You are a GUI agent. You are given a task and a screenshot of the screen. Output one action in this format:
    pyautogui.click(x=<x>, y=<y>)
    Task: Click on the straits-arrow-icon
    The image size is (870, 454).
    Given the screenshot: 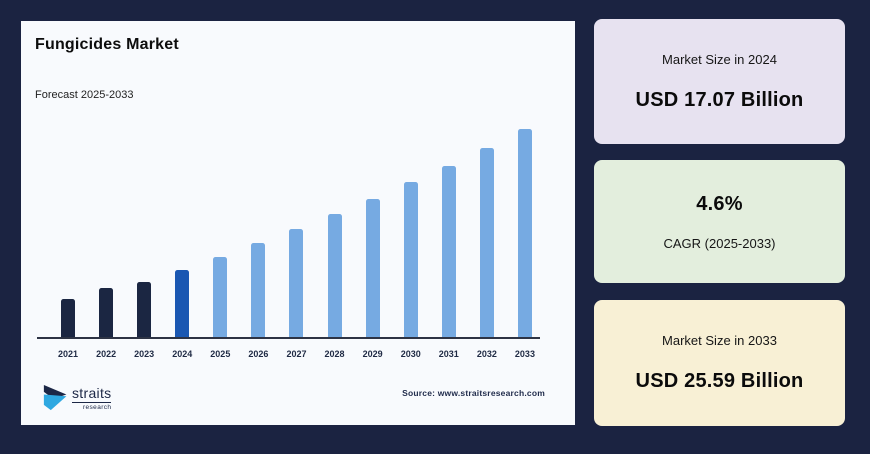 What is the action you would take?
    pyautogui.click(x=55, y=398)
    